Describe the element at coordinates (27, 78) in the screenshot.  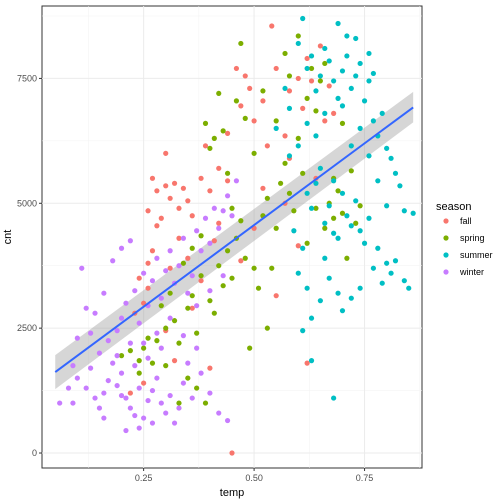
I see `y-tick-label: 7500` at that location.